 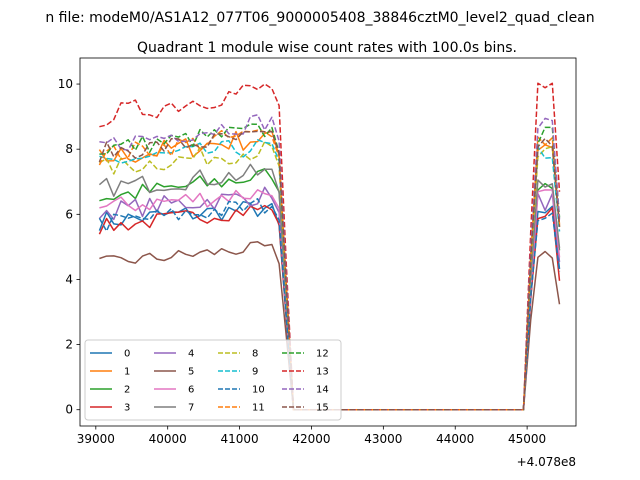 What do you see at coordinates (322, 372) in the screenshot?
I see `legend-label: 13` at bounding box center [322, 372].